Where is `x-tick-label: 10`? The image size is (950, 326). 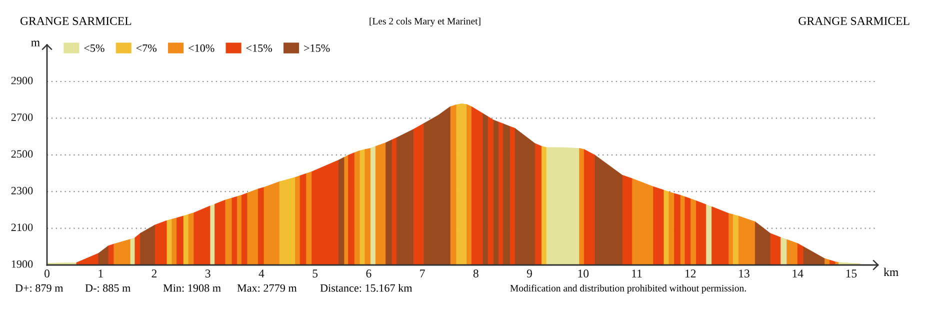
x-tick-label: 10 is located at coordinates (583, 274).